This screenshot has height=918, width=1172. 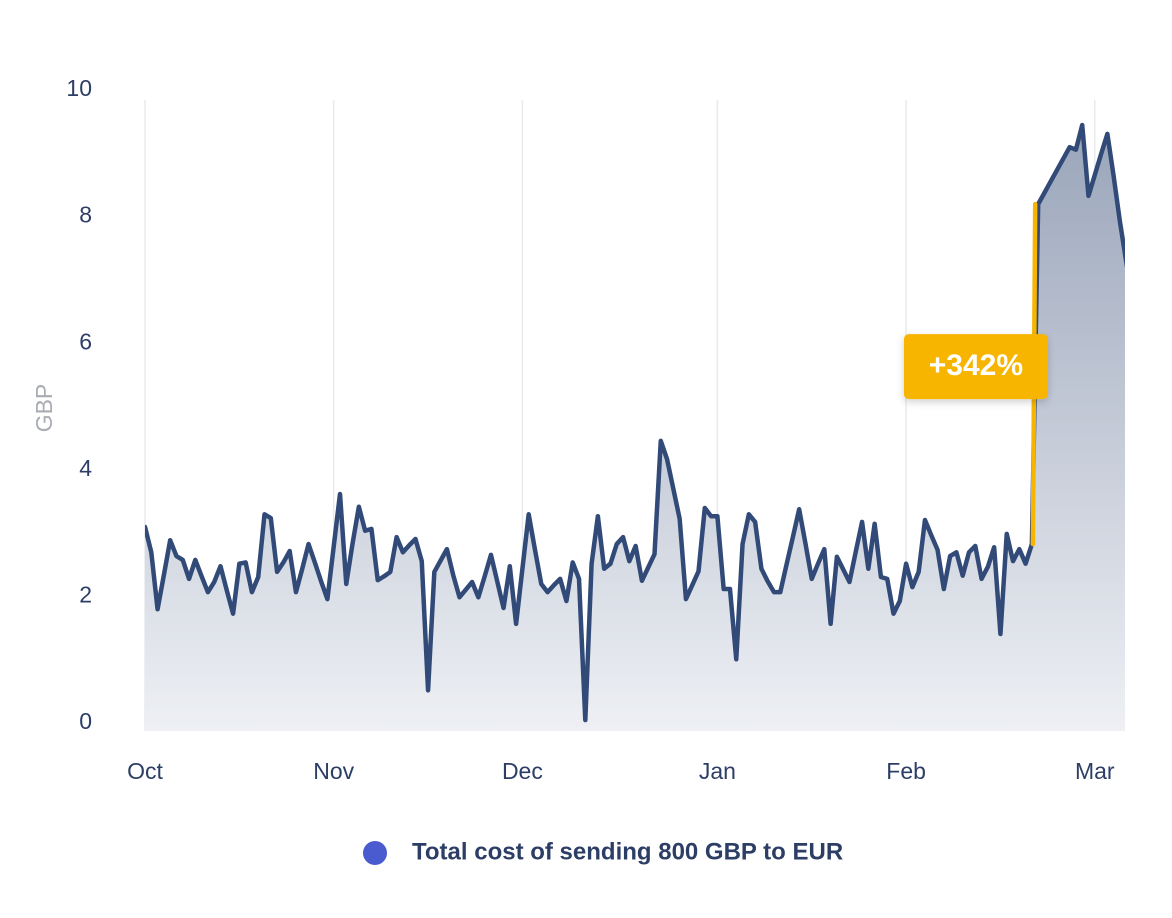 I want to click on y-tick-label: 10, so click(x=79, y=88).